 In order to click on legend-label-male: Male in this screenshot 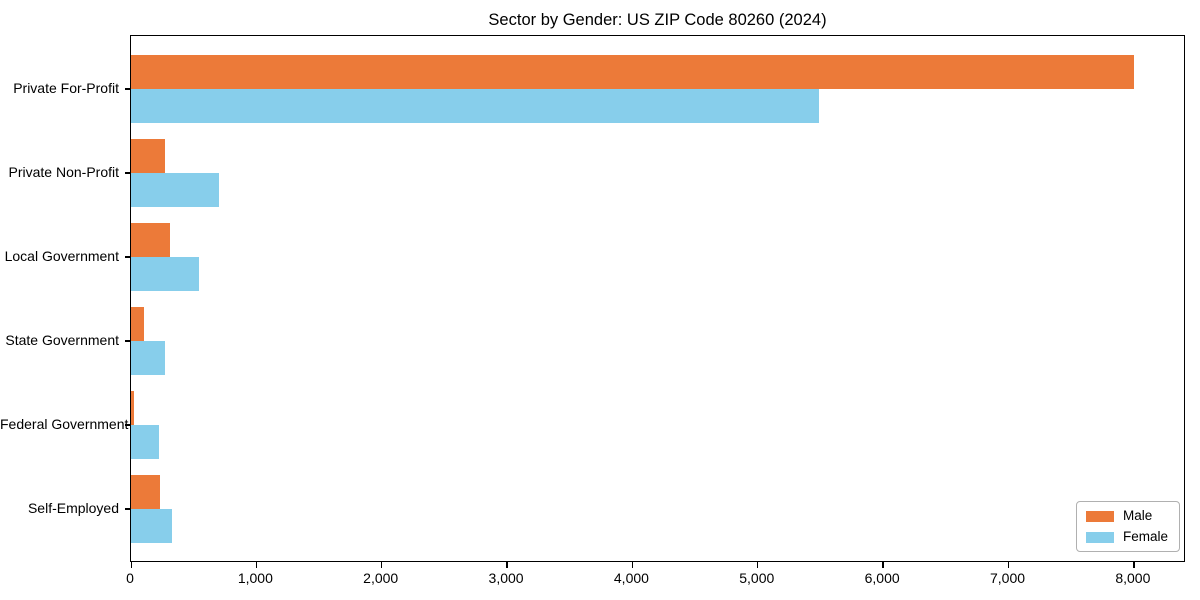, I will do `click(1137, 515)`.